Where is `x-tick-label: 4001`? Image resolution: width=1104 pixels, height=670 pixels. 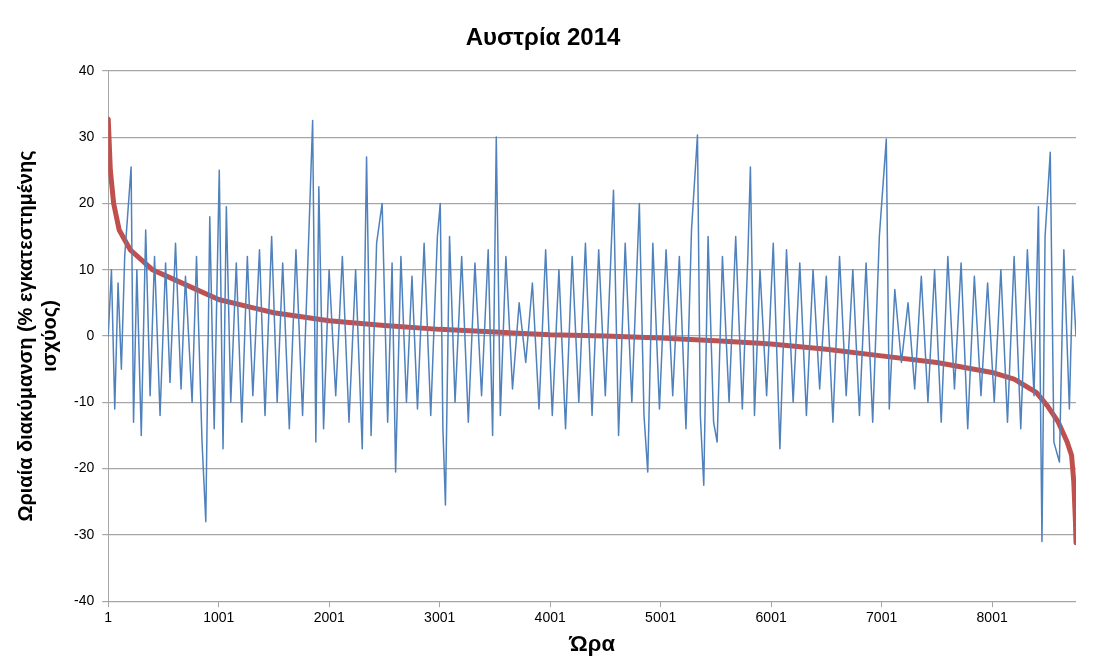 x-tick-label: 4001 is located at coordinates (550, 617).